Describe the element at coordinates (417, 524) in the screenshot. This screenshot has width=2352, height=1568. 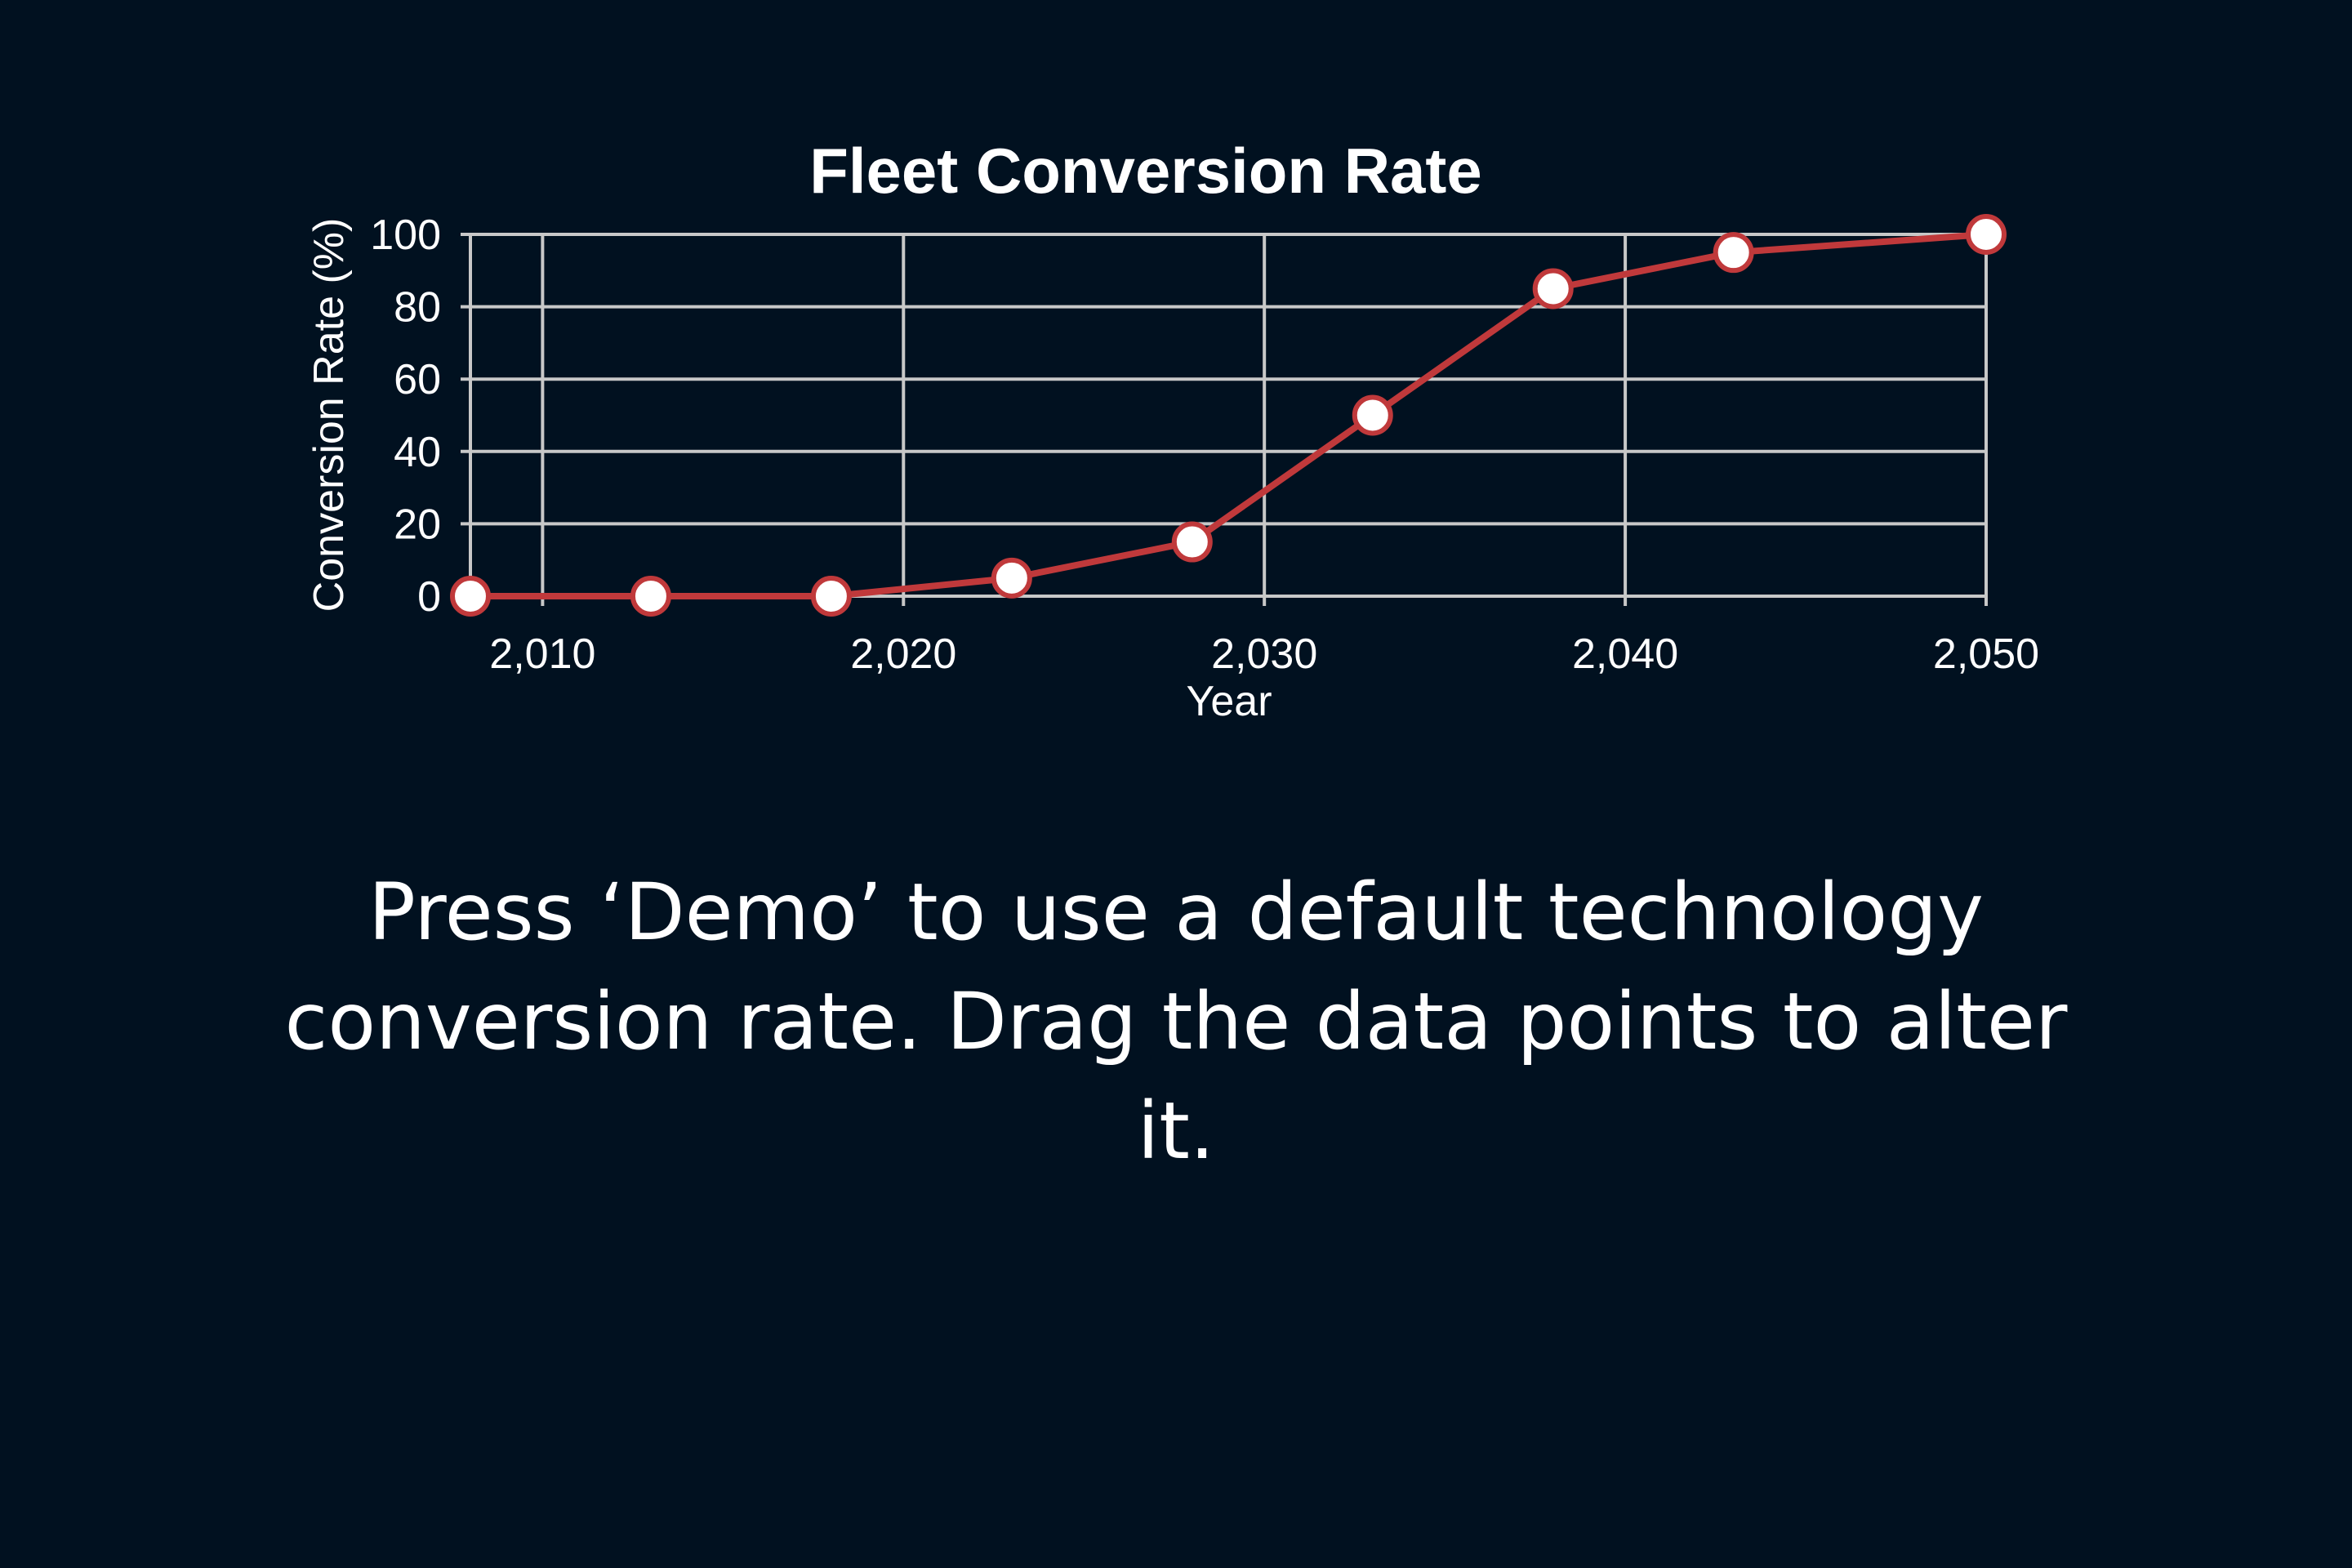
I see `y-tick-label: 20` at that location.